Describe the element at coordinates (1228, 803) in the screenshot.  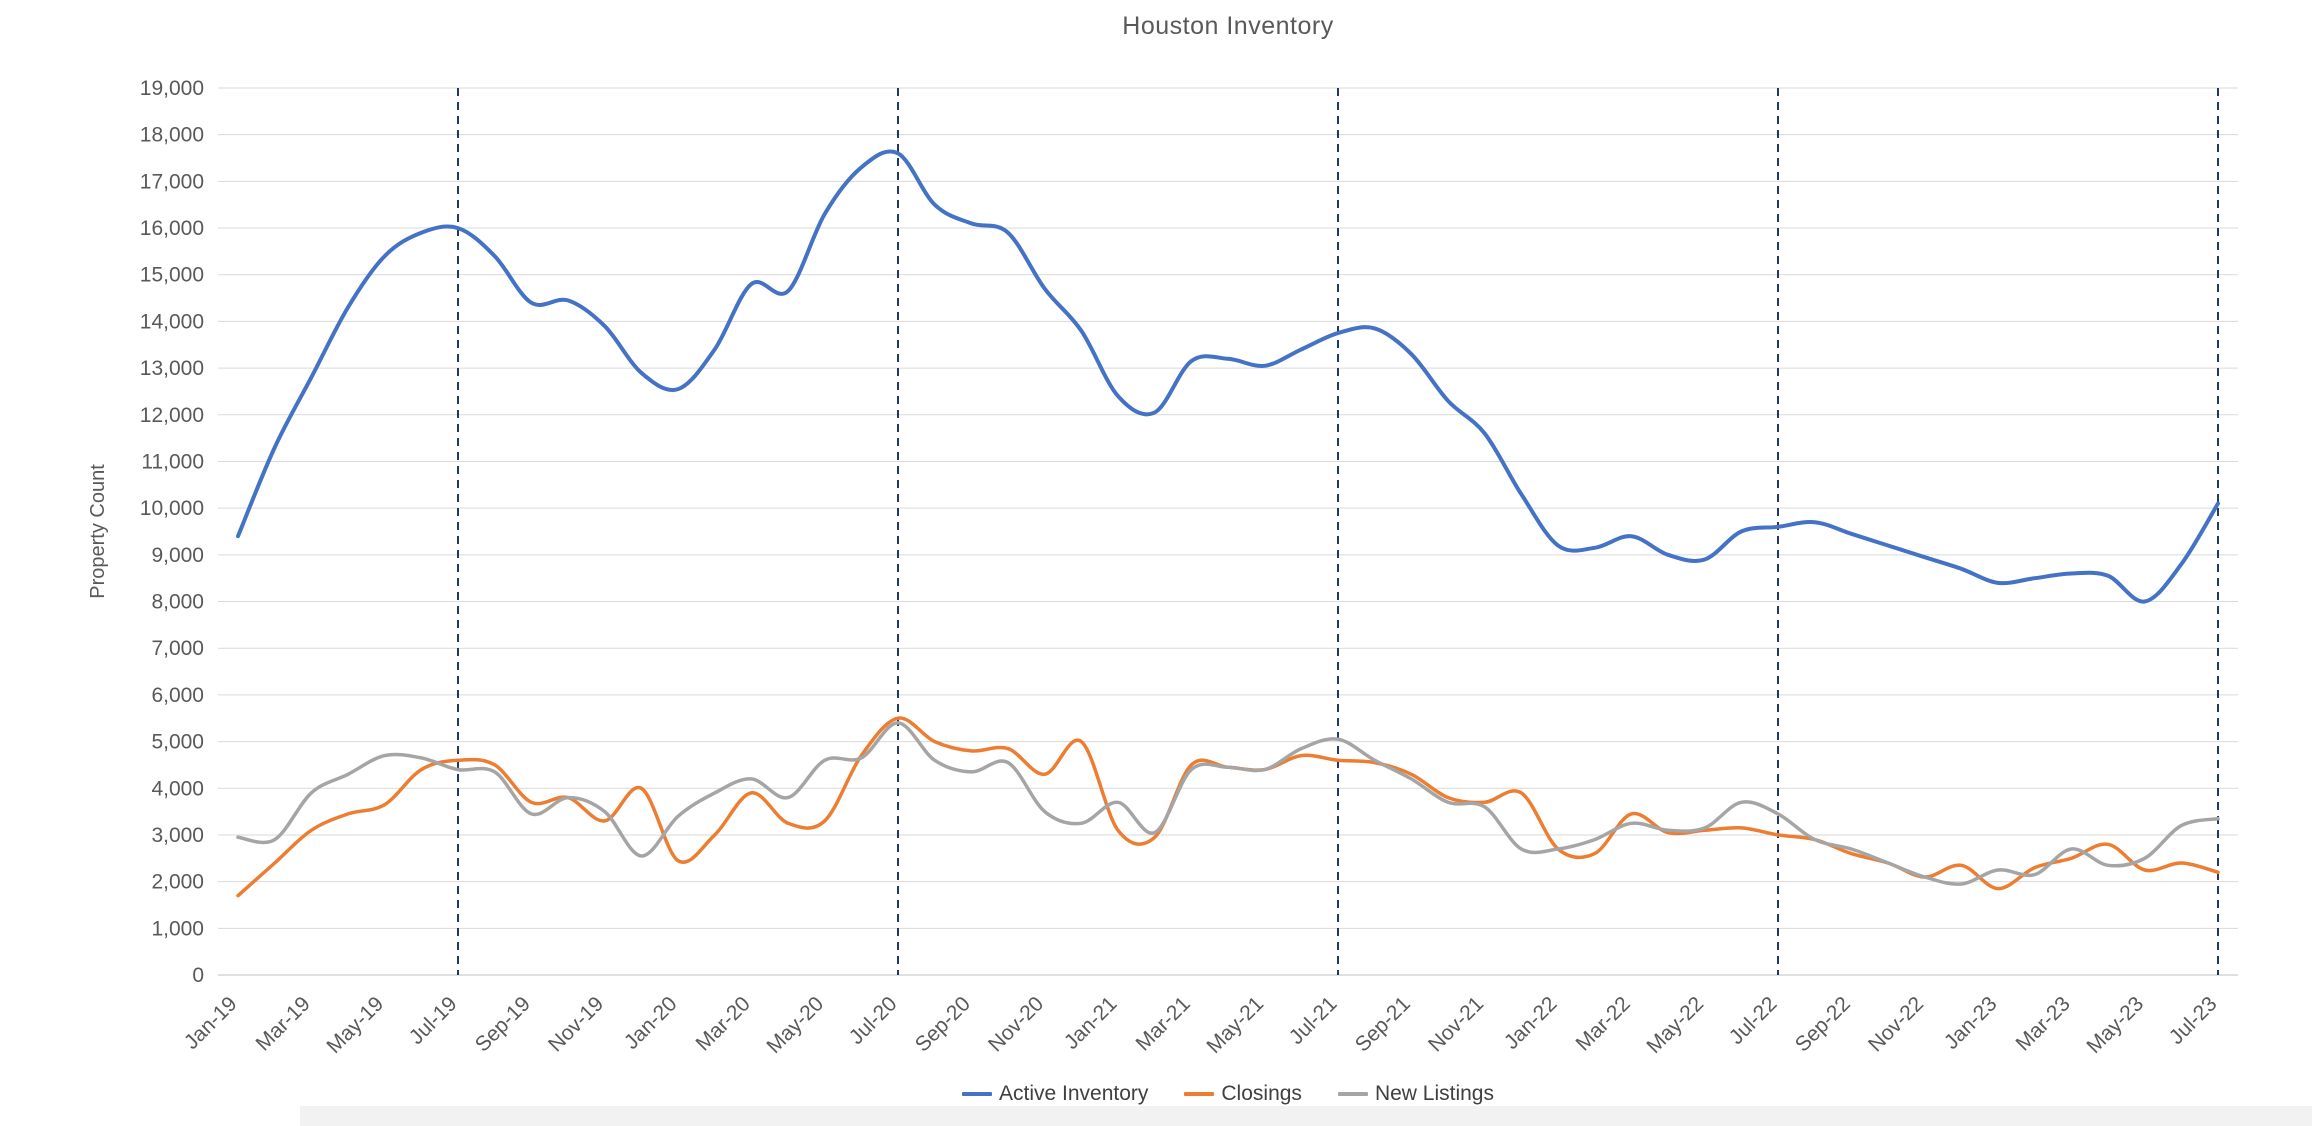
I see `series-line-new-listings` at that location.